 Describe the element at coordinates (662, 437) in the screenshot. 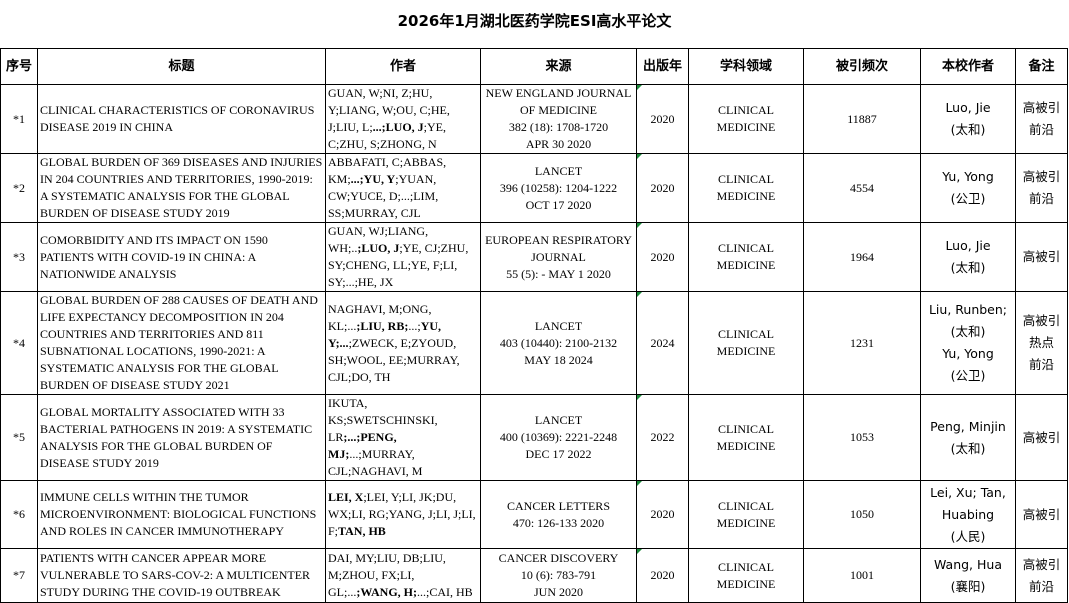

I see `publication-year: 2022` at that location.